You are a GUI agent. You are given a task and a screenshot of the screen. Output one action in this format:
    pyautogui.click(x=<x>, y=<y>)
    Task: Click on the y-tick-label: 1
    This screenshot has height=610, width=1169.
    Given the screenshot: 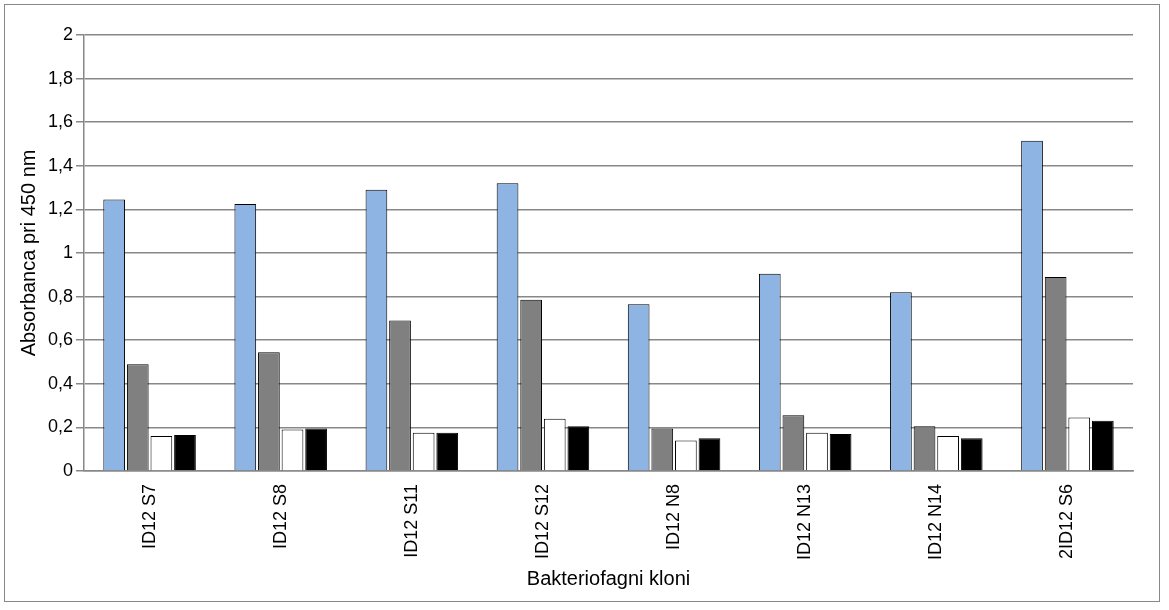 What is the action you would take?
    pyautogui.click(x=68, y=251)
    